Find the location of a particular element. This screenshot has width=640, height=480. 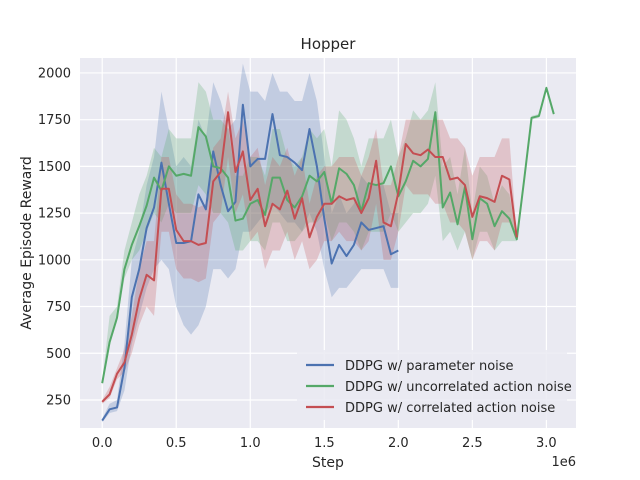

y-tick-label: 750 is located at coordinates (58, 307).